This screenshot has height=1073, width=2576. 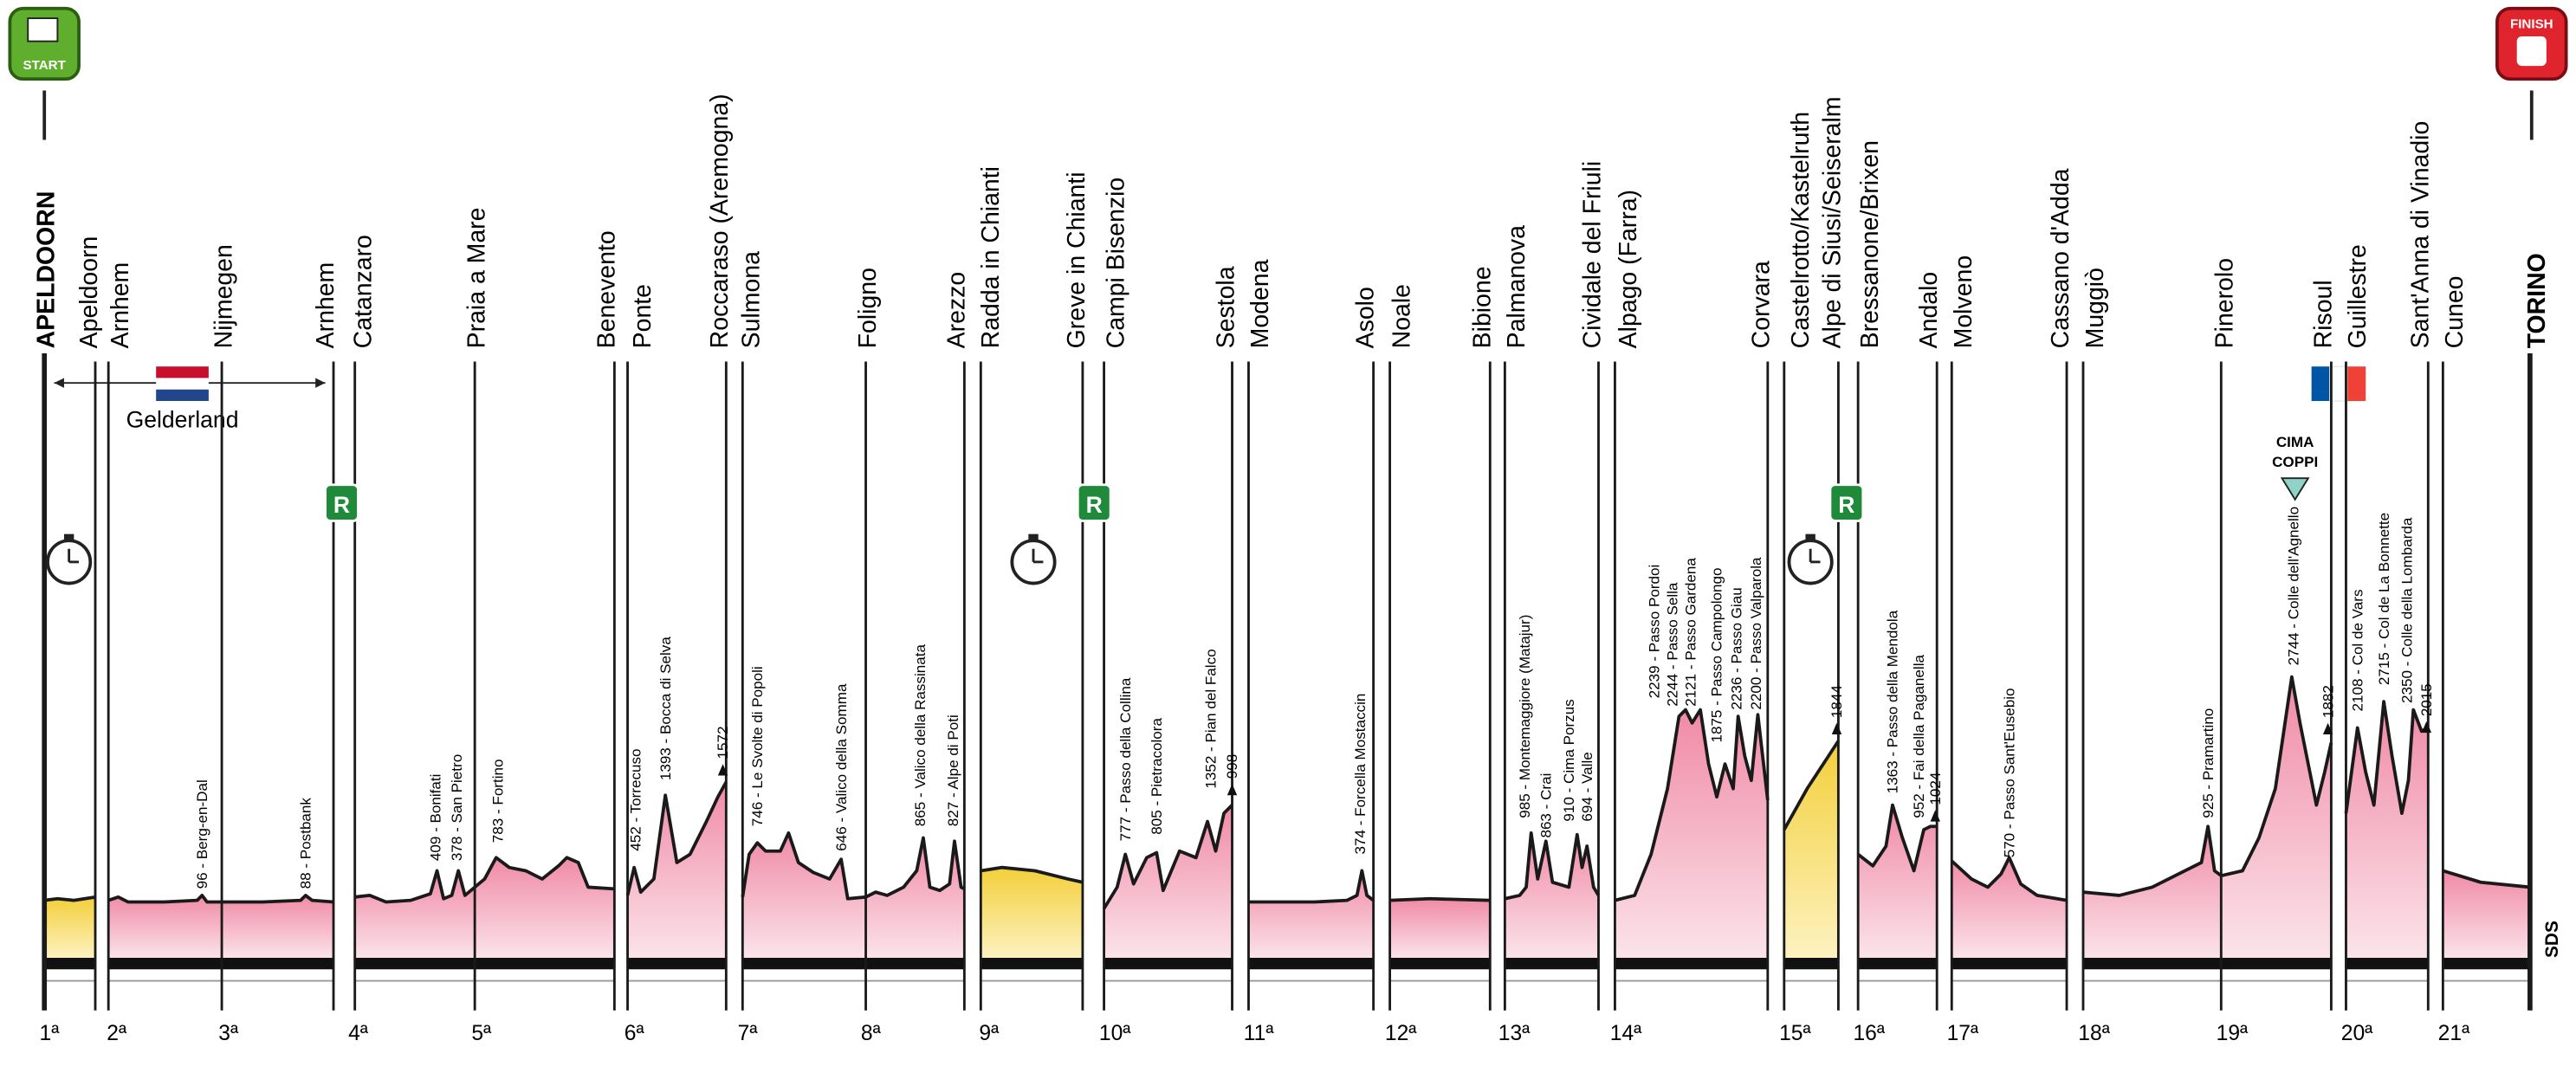 What do you see at coordinates (1545, 806) in the screenshot?
I see `climb-label: 863 - Crai` at bounding box center [1545, 806].